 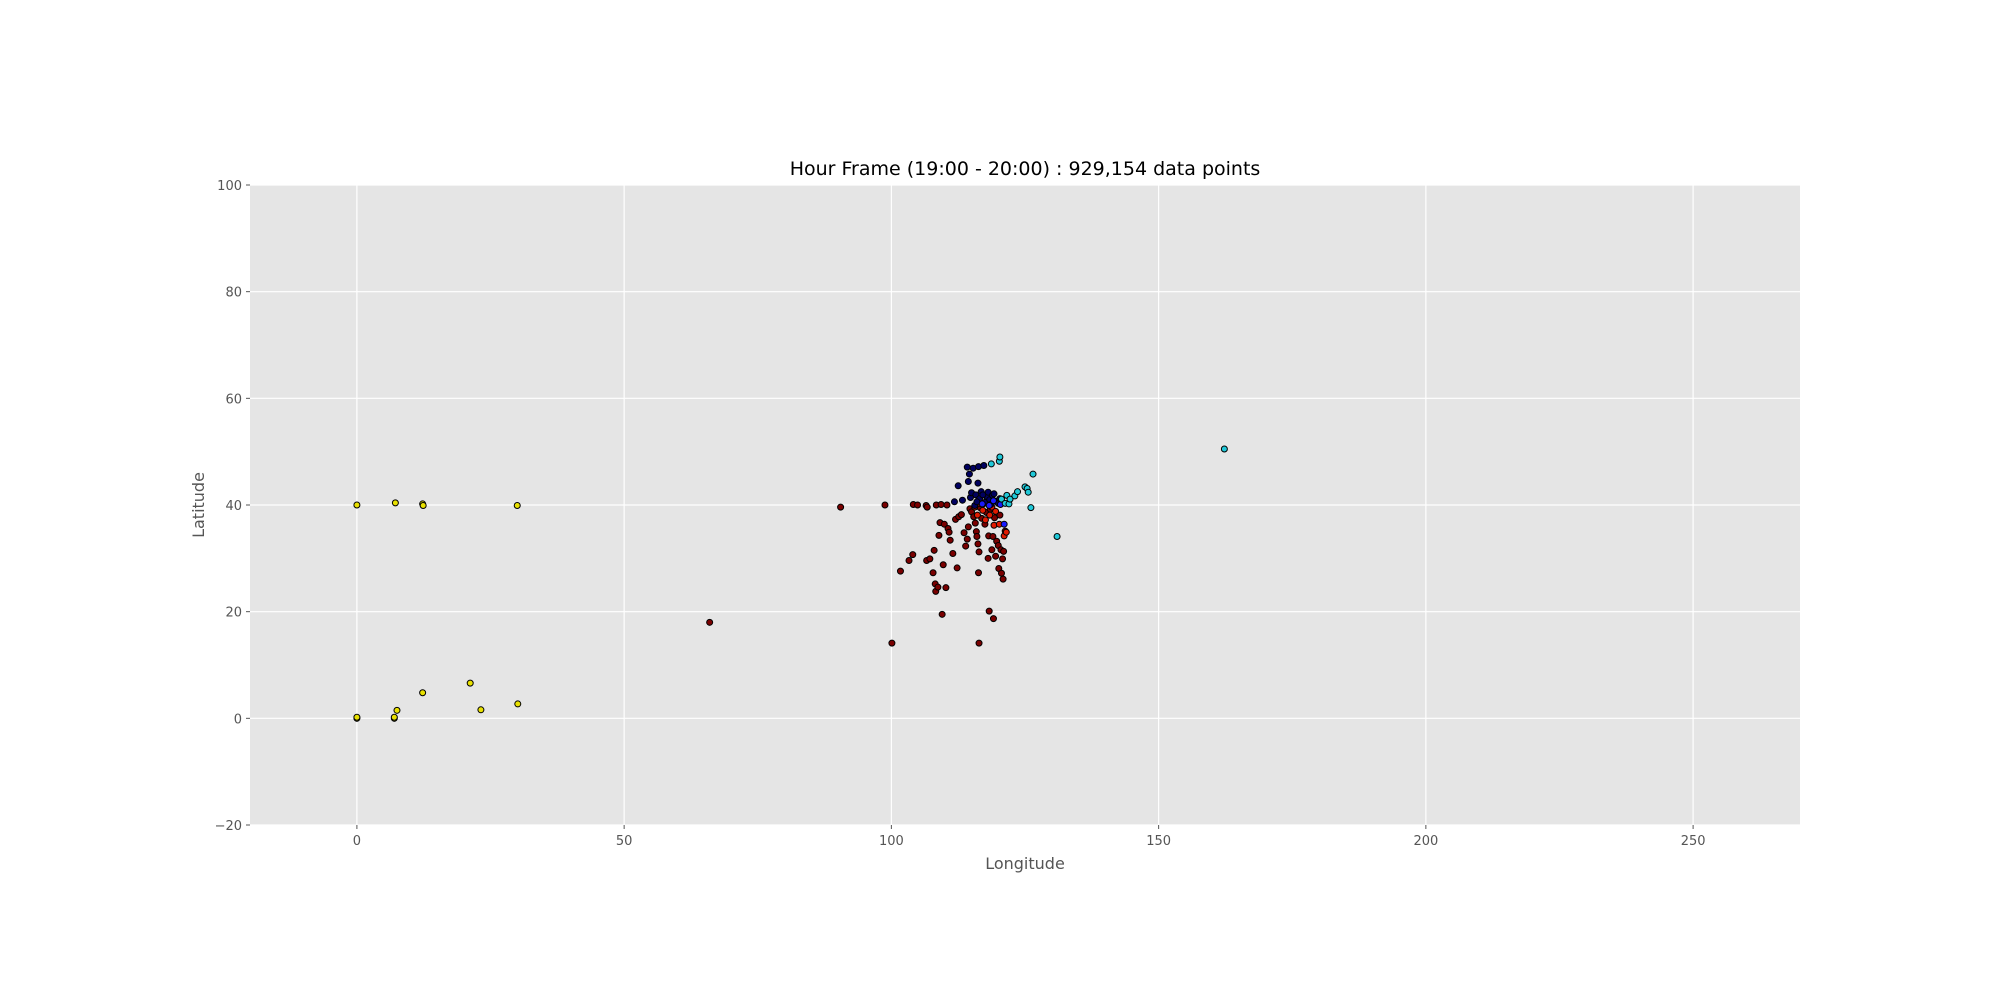 What do you see at coordinates (891, 841) in the screenshot?
I see `x-tick-label: 100` at bounding box center [891, 841].